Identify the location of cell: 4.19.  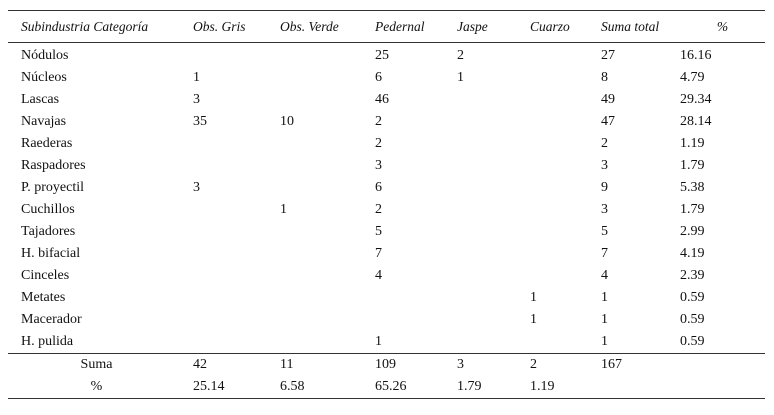
(692, 253).